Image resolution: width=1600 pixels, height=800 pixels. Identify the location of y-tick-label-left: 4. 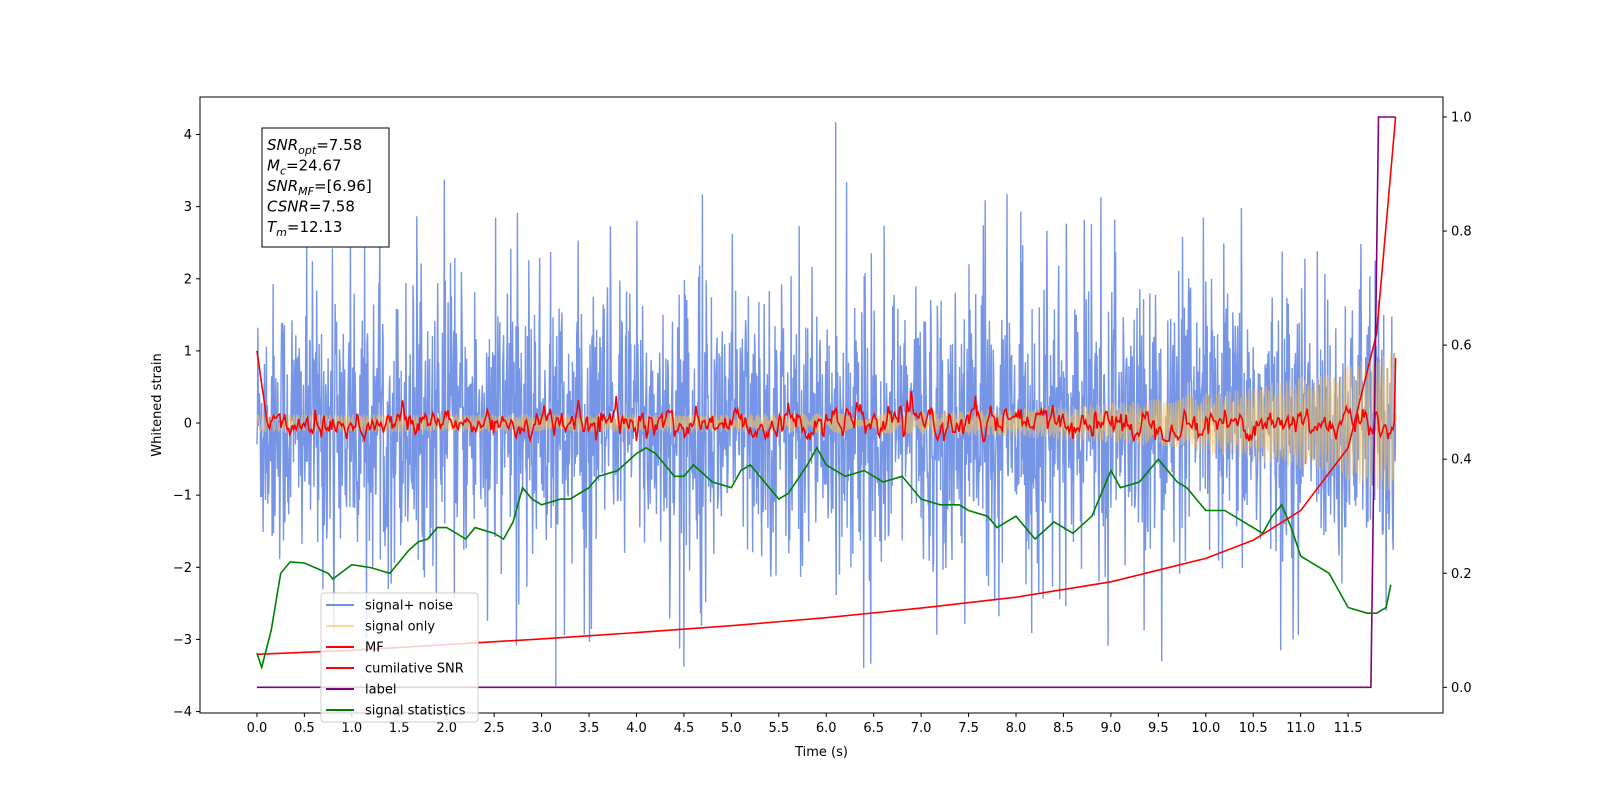
(188, 135).